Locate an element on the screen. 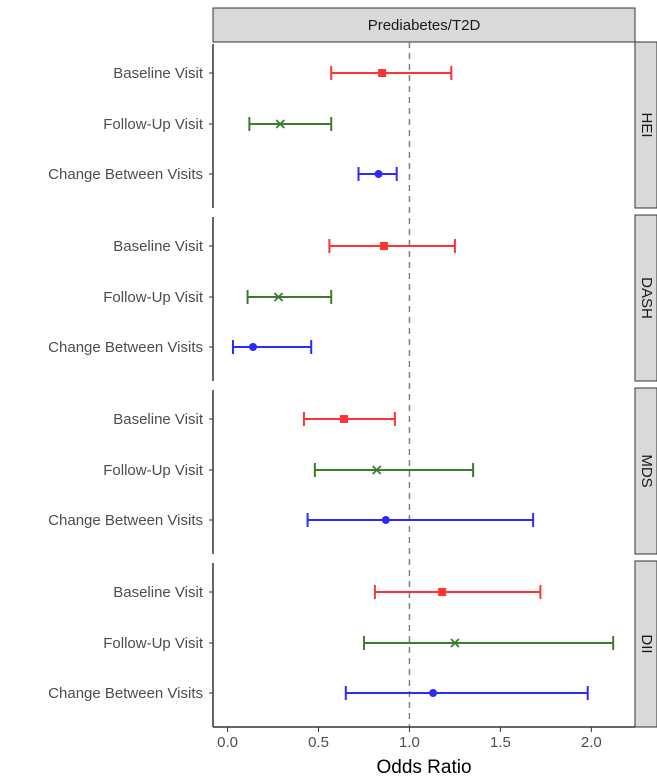 The width and height of the screenshot is (657, 783). x-axis-title: Odds Ratio is located at coordinates (423, 767).